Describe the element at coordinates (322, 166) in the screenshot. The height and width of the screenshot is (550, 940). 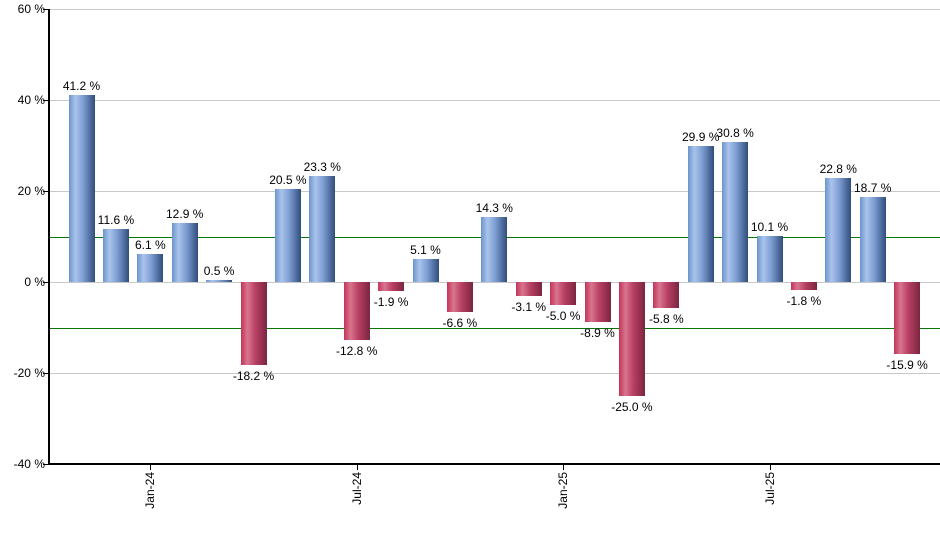
I see `bar-value-label: 23.3 %` at that location.